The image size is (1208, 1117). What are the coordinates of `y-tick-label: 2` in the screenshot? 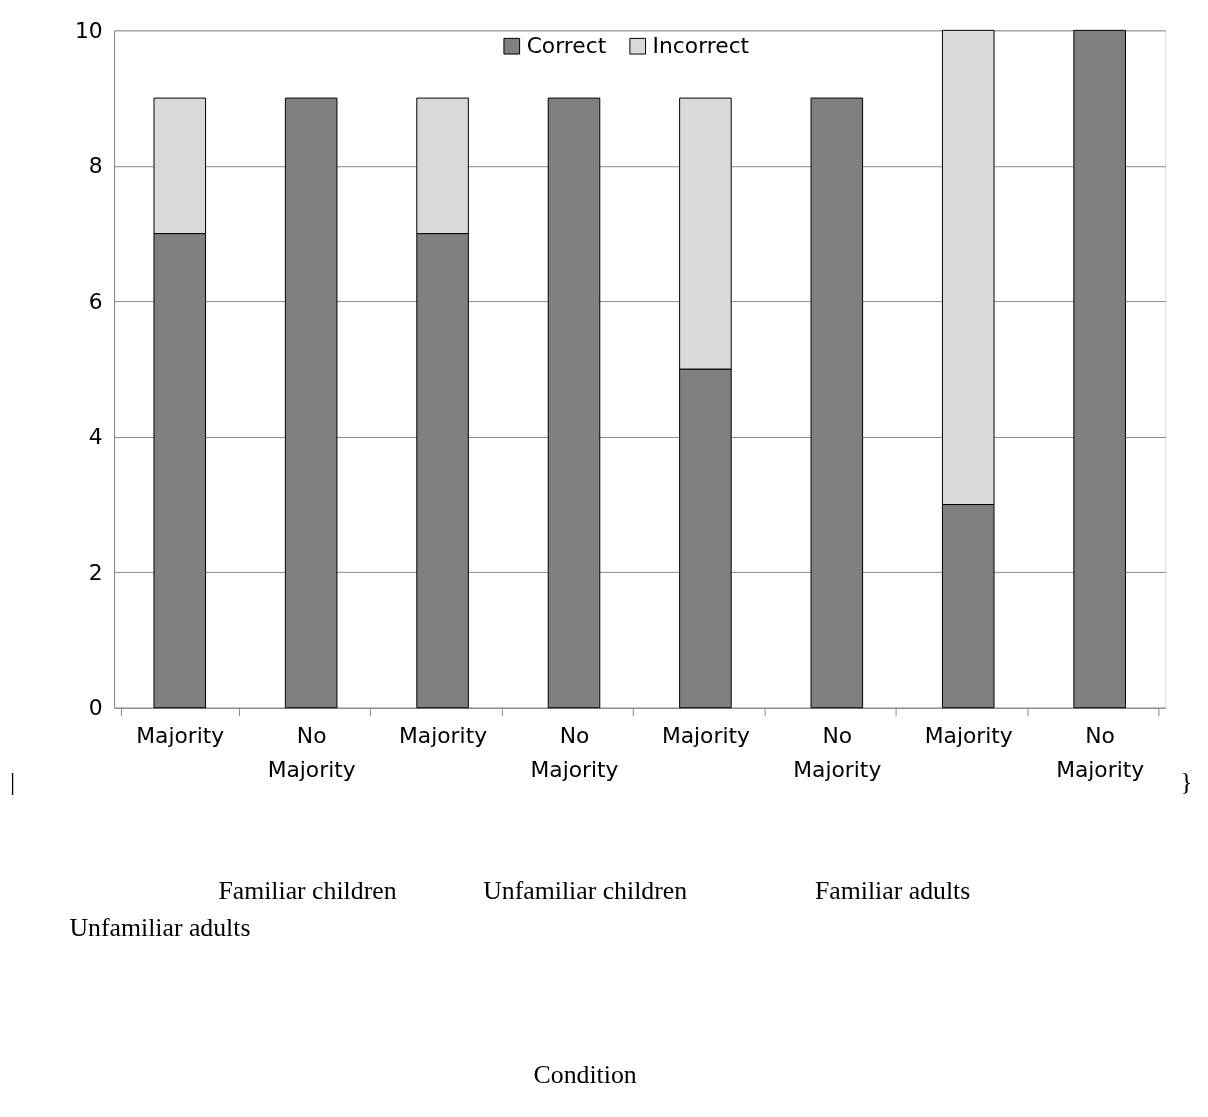 It's located at (95, 572).